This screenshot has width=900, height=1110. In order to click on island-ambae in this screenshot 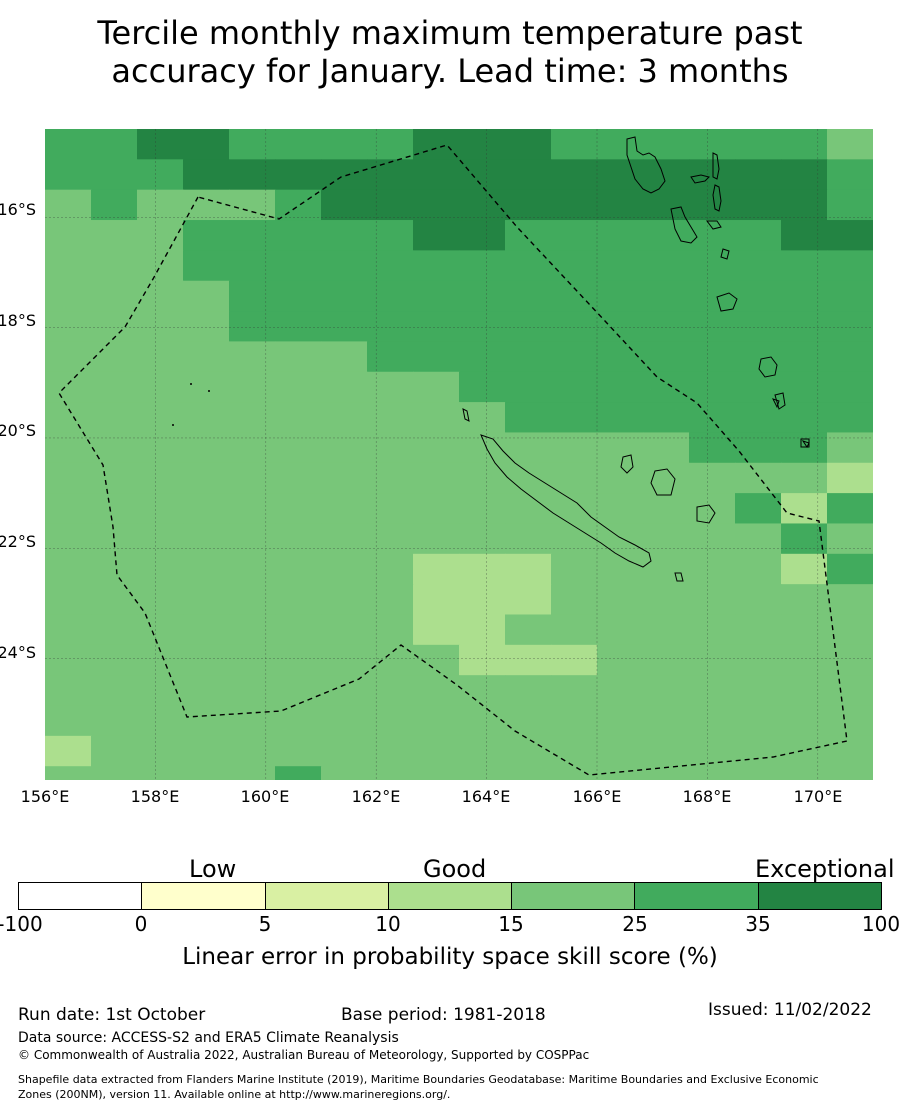, I will do `click(700, 179)`.